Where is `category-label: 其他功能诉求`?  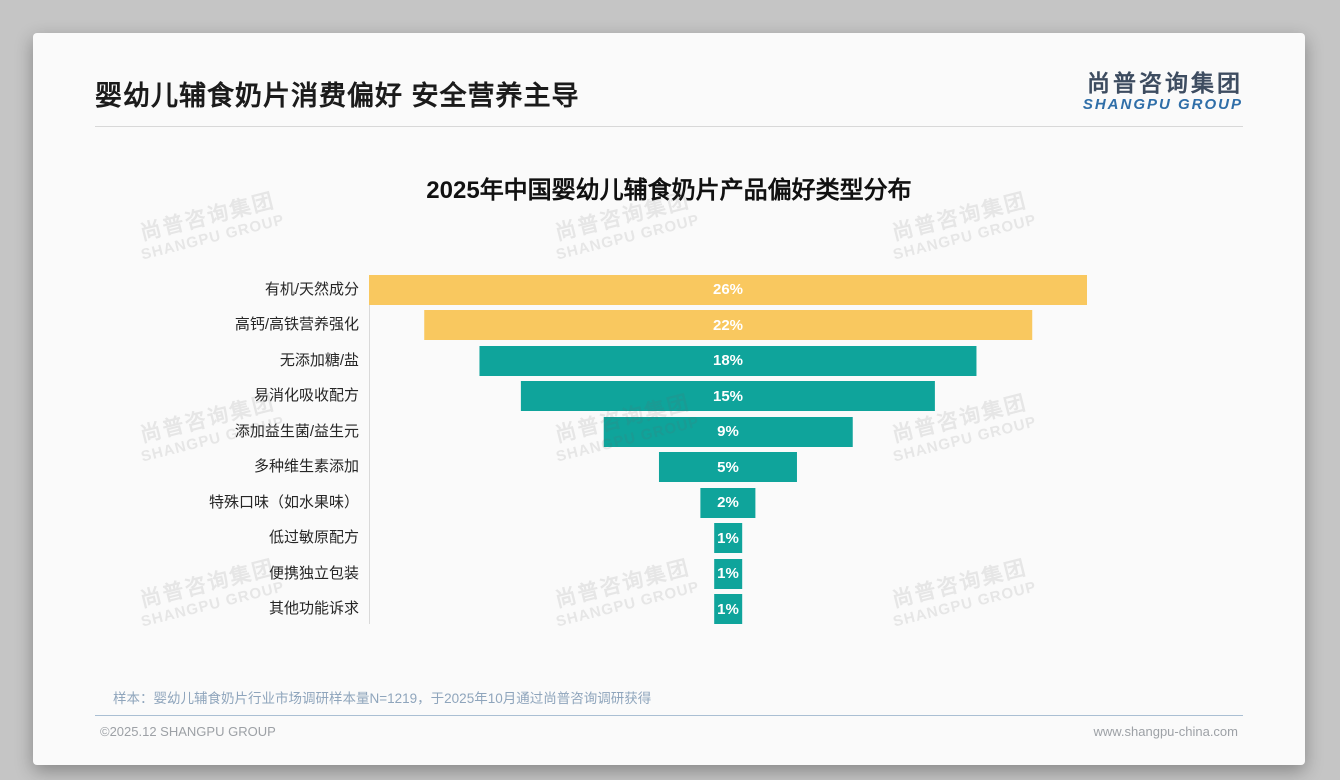 category-label: 其他功能诉求 is located at coordinates (313, 609).